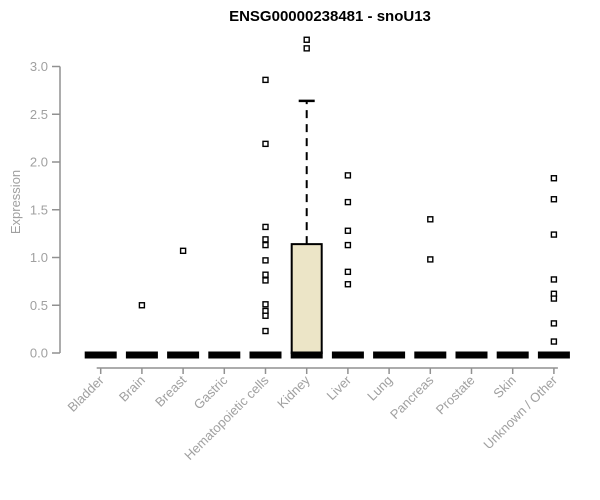 The width and height of the screenshot is (600, 500). I want to click on x-tick-label: Breast, so click(170, 390).